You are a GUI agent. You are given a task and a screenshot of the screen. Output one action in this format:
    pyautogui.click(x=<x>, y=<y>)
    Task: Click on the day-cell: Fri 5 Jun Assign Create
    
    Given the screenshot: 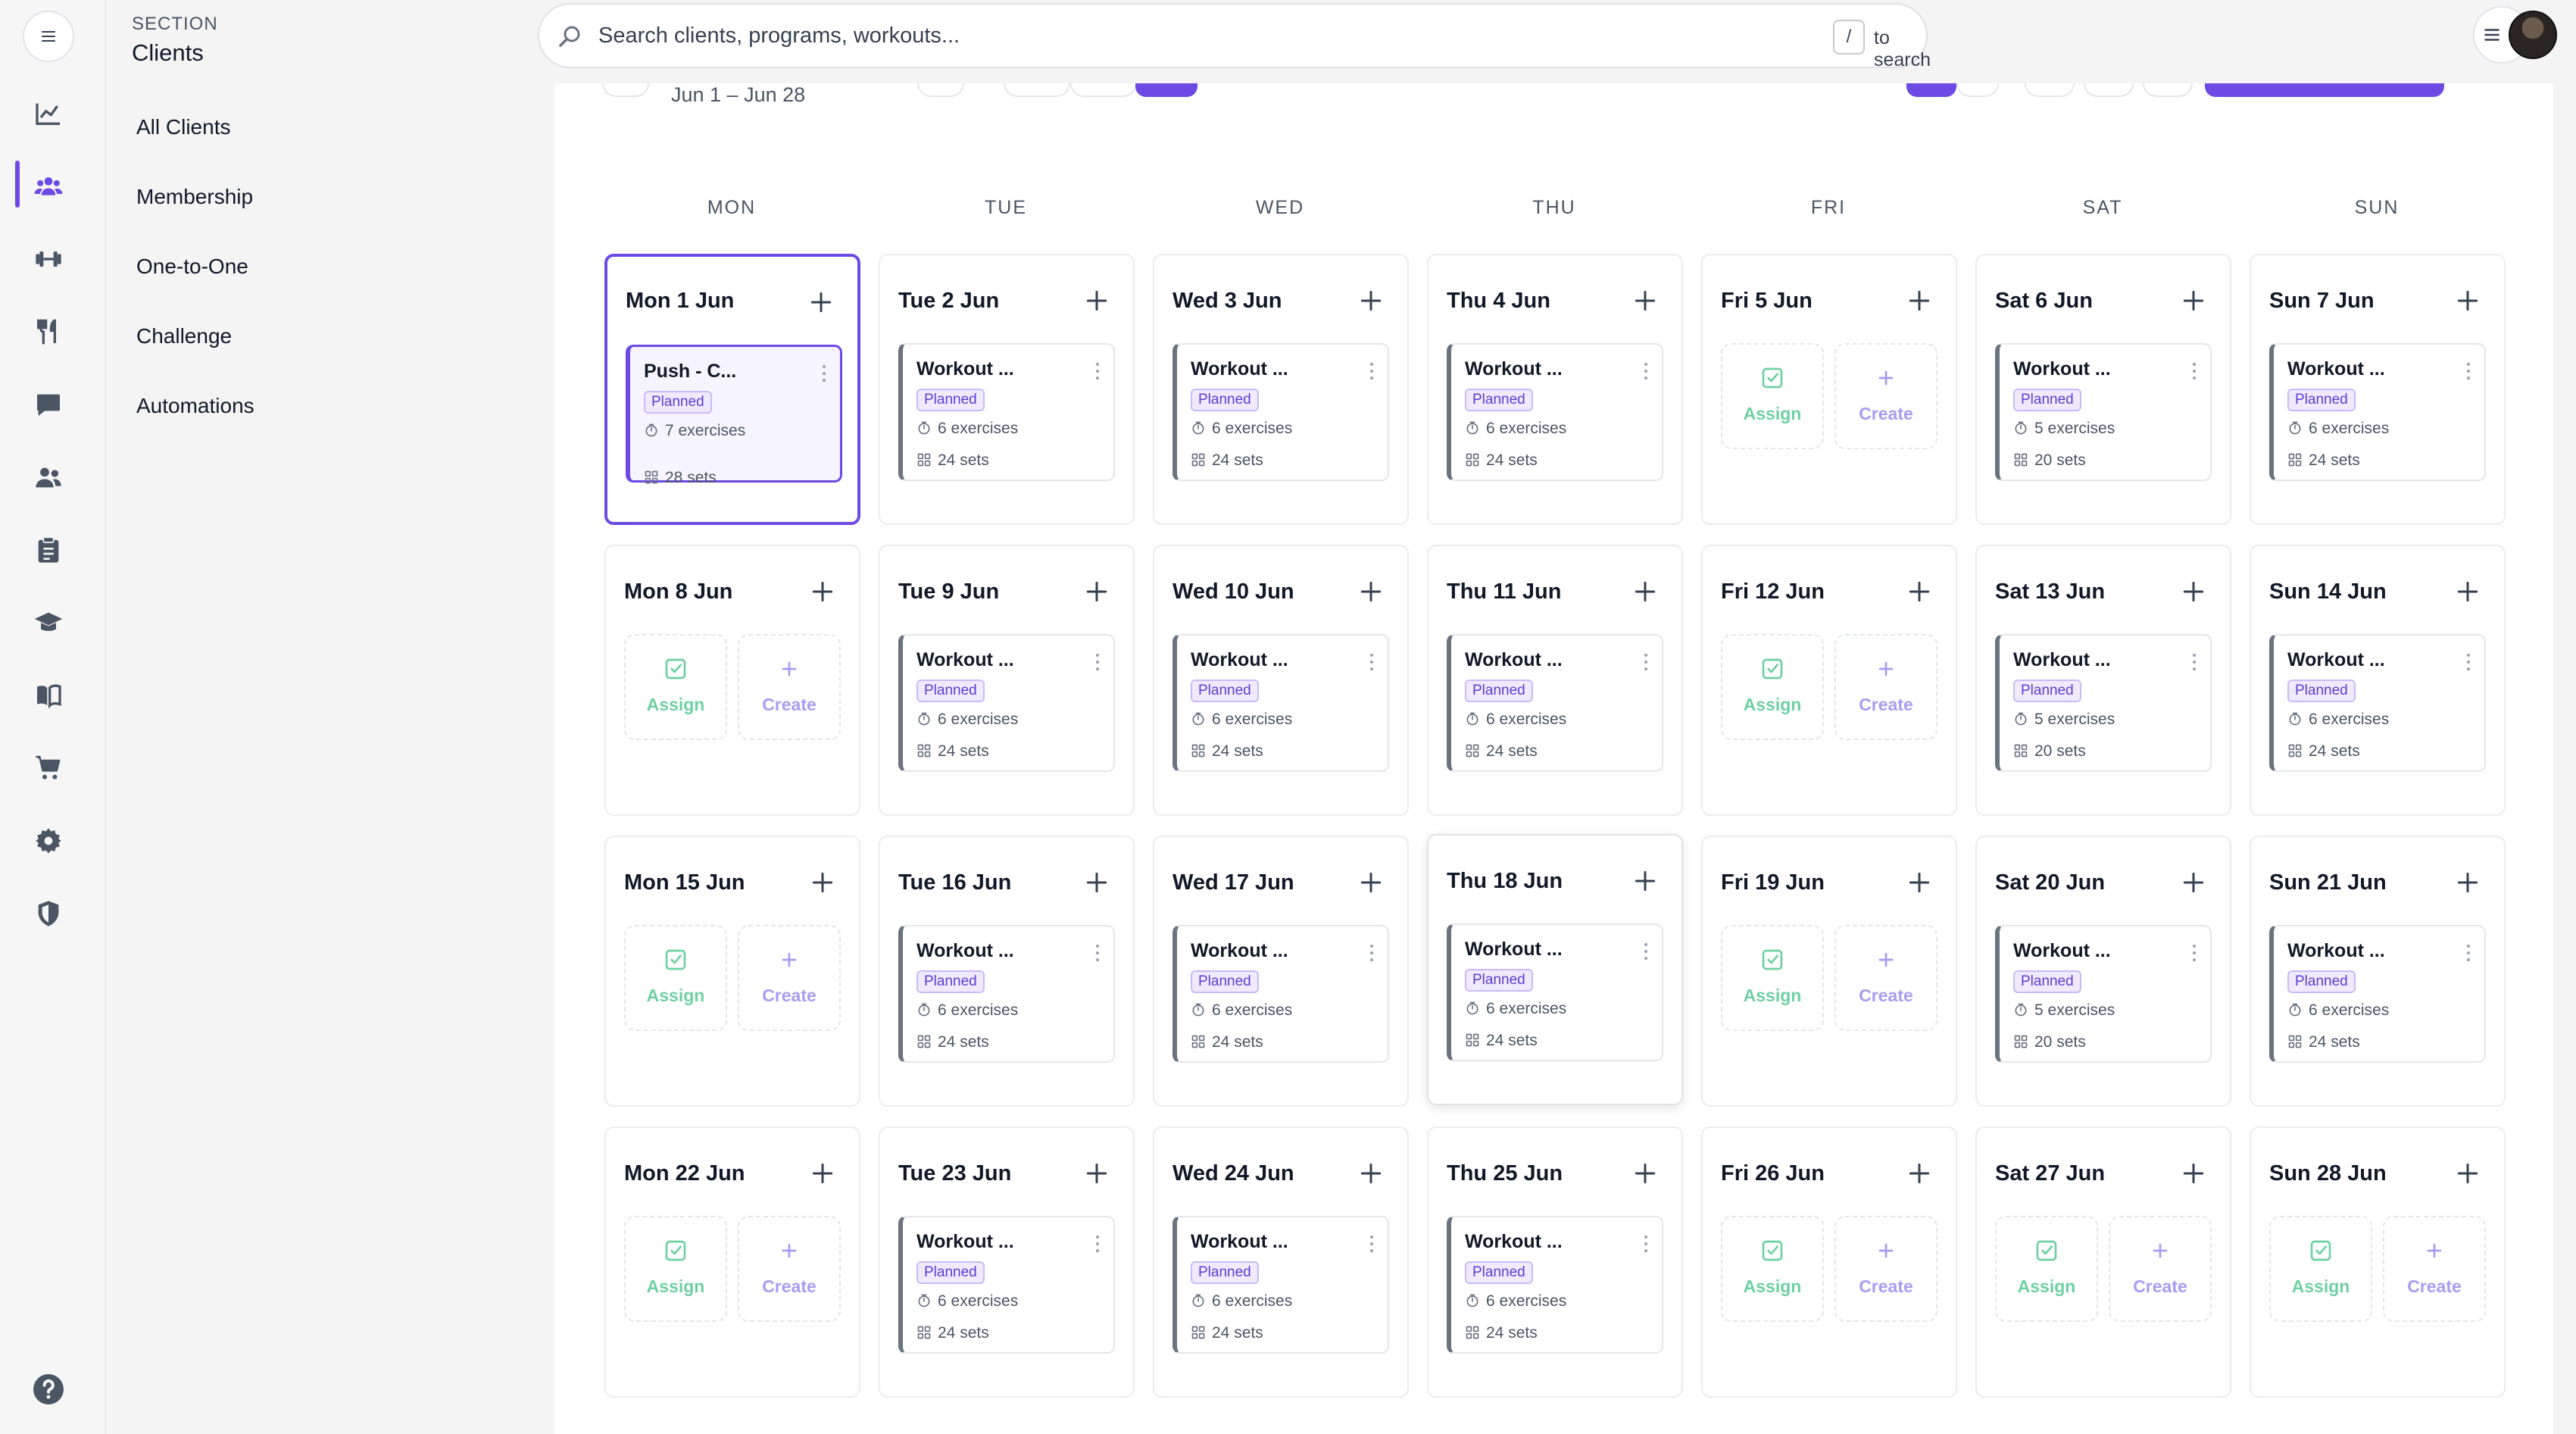 What is the action you would take?
    pyautogui.click(x=1829, y=389)
    